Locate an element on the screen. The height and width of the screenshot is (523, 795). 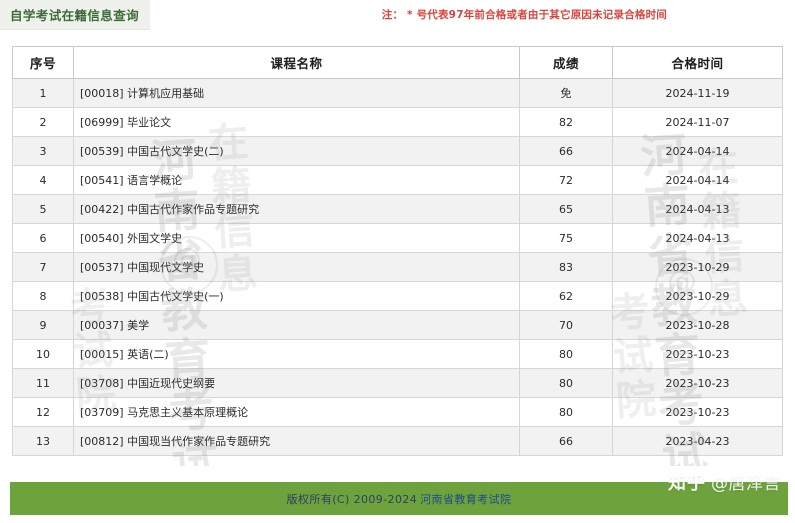
table-row: 6 [00540] 外国文学史 75 2024-04-13 is located at coordinates (397, 238).